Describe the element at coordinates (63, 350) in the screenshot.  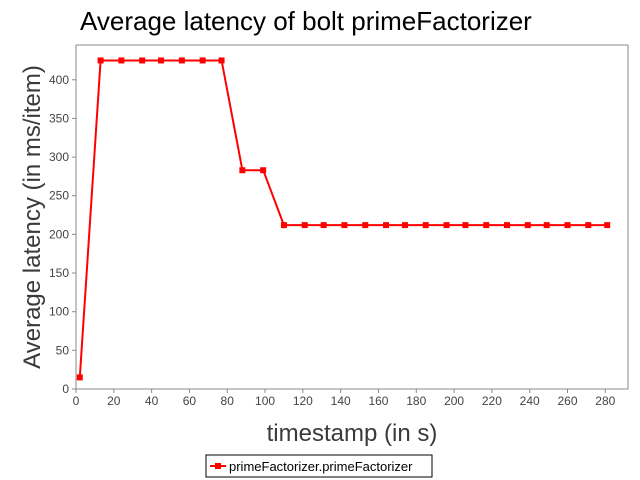
I see `y-tick-label: 50` at that location.